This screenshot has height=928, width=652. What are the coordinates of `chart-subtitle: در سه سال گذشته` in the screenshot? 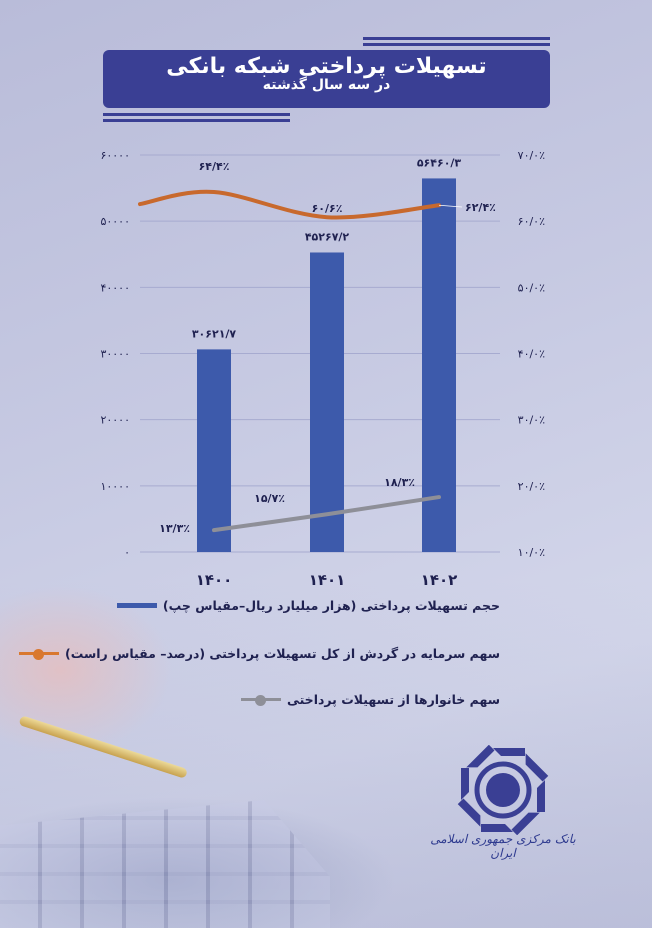 It's located at (326, 85).